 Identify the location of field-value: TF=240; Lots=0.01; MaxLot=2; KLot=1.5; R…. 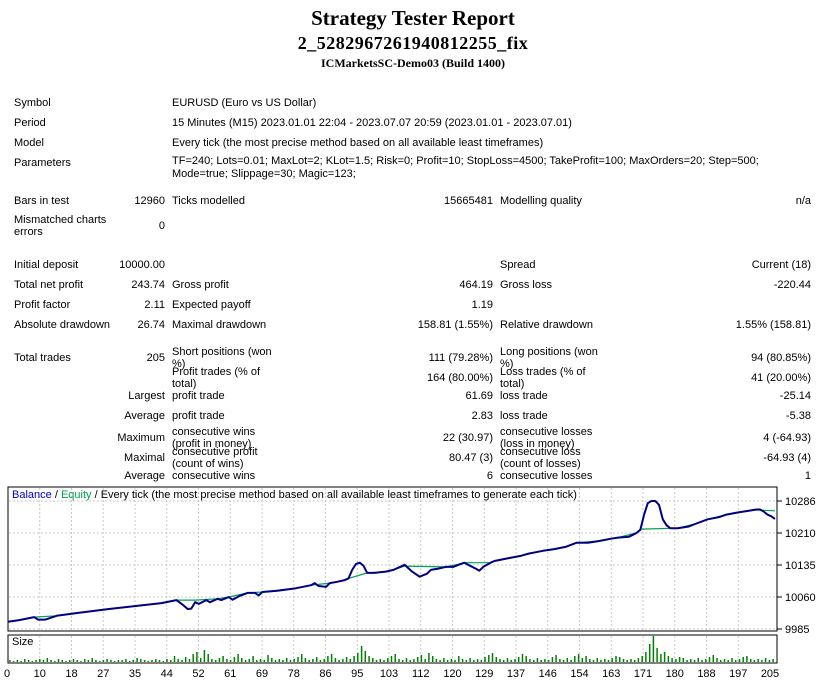
(465, 167).